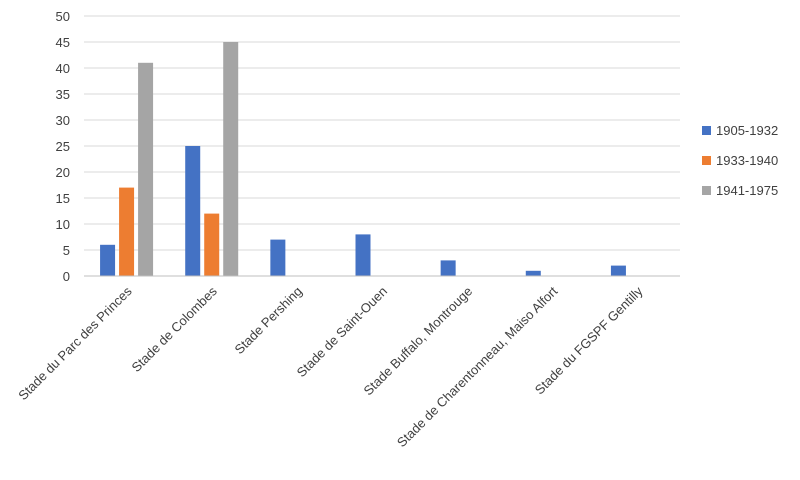 This screenshot has width=800, height=480. What do you see at coordinates (63, 42) in the screenshot?
I see `y-tick-label: 45` at bounding box center [63, 42].